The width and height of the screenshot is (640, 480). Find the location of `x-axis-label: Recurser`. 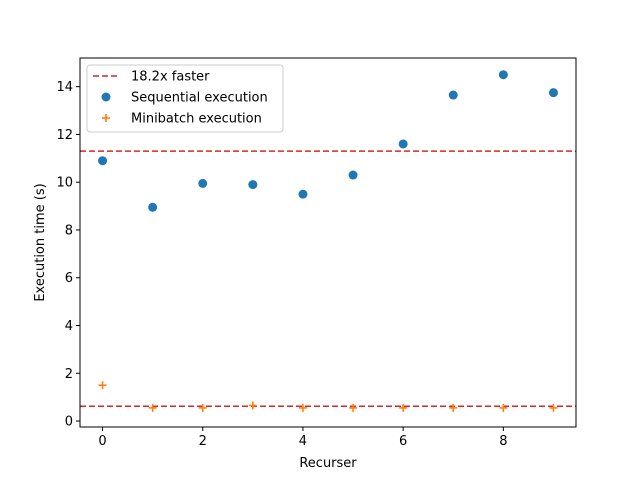

x-axis-label: Recurser is located at coordinates (328, 463).